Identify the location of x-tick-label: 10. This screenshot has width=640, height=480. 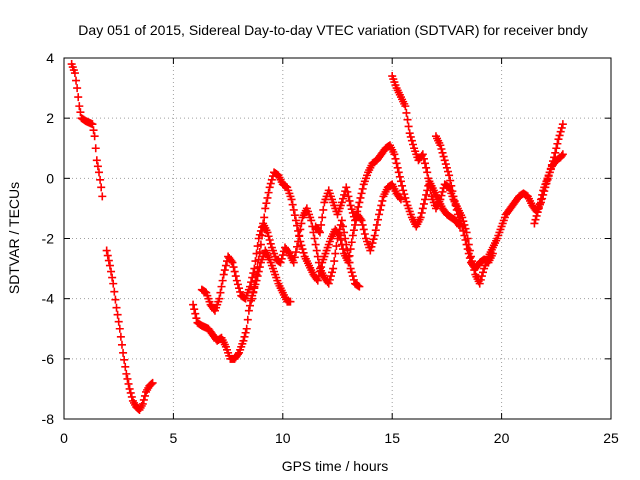
(283, 438).